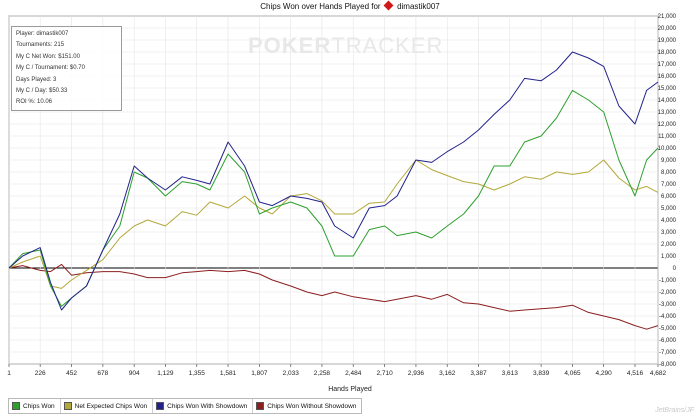  What do you see at coordinates (36, 79) in the screenshot?
I see `stat-days-played: Days Played: 3` at bounding box center [36, 79].